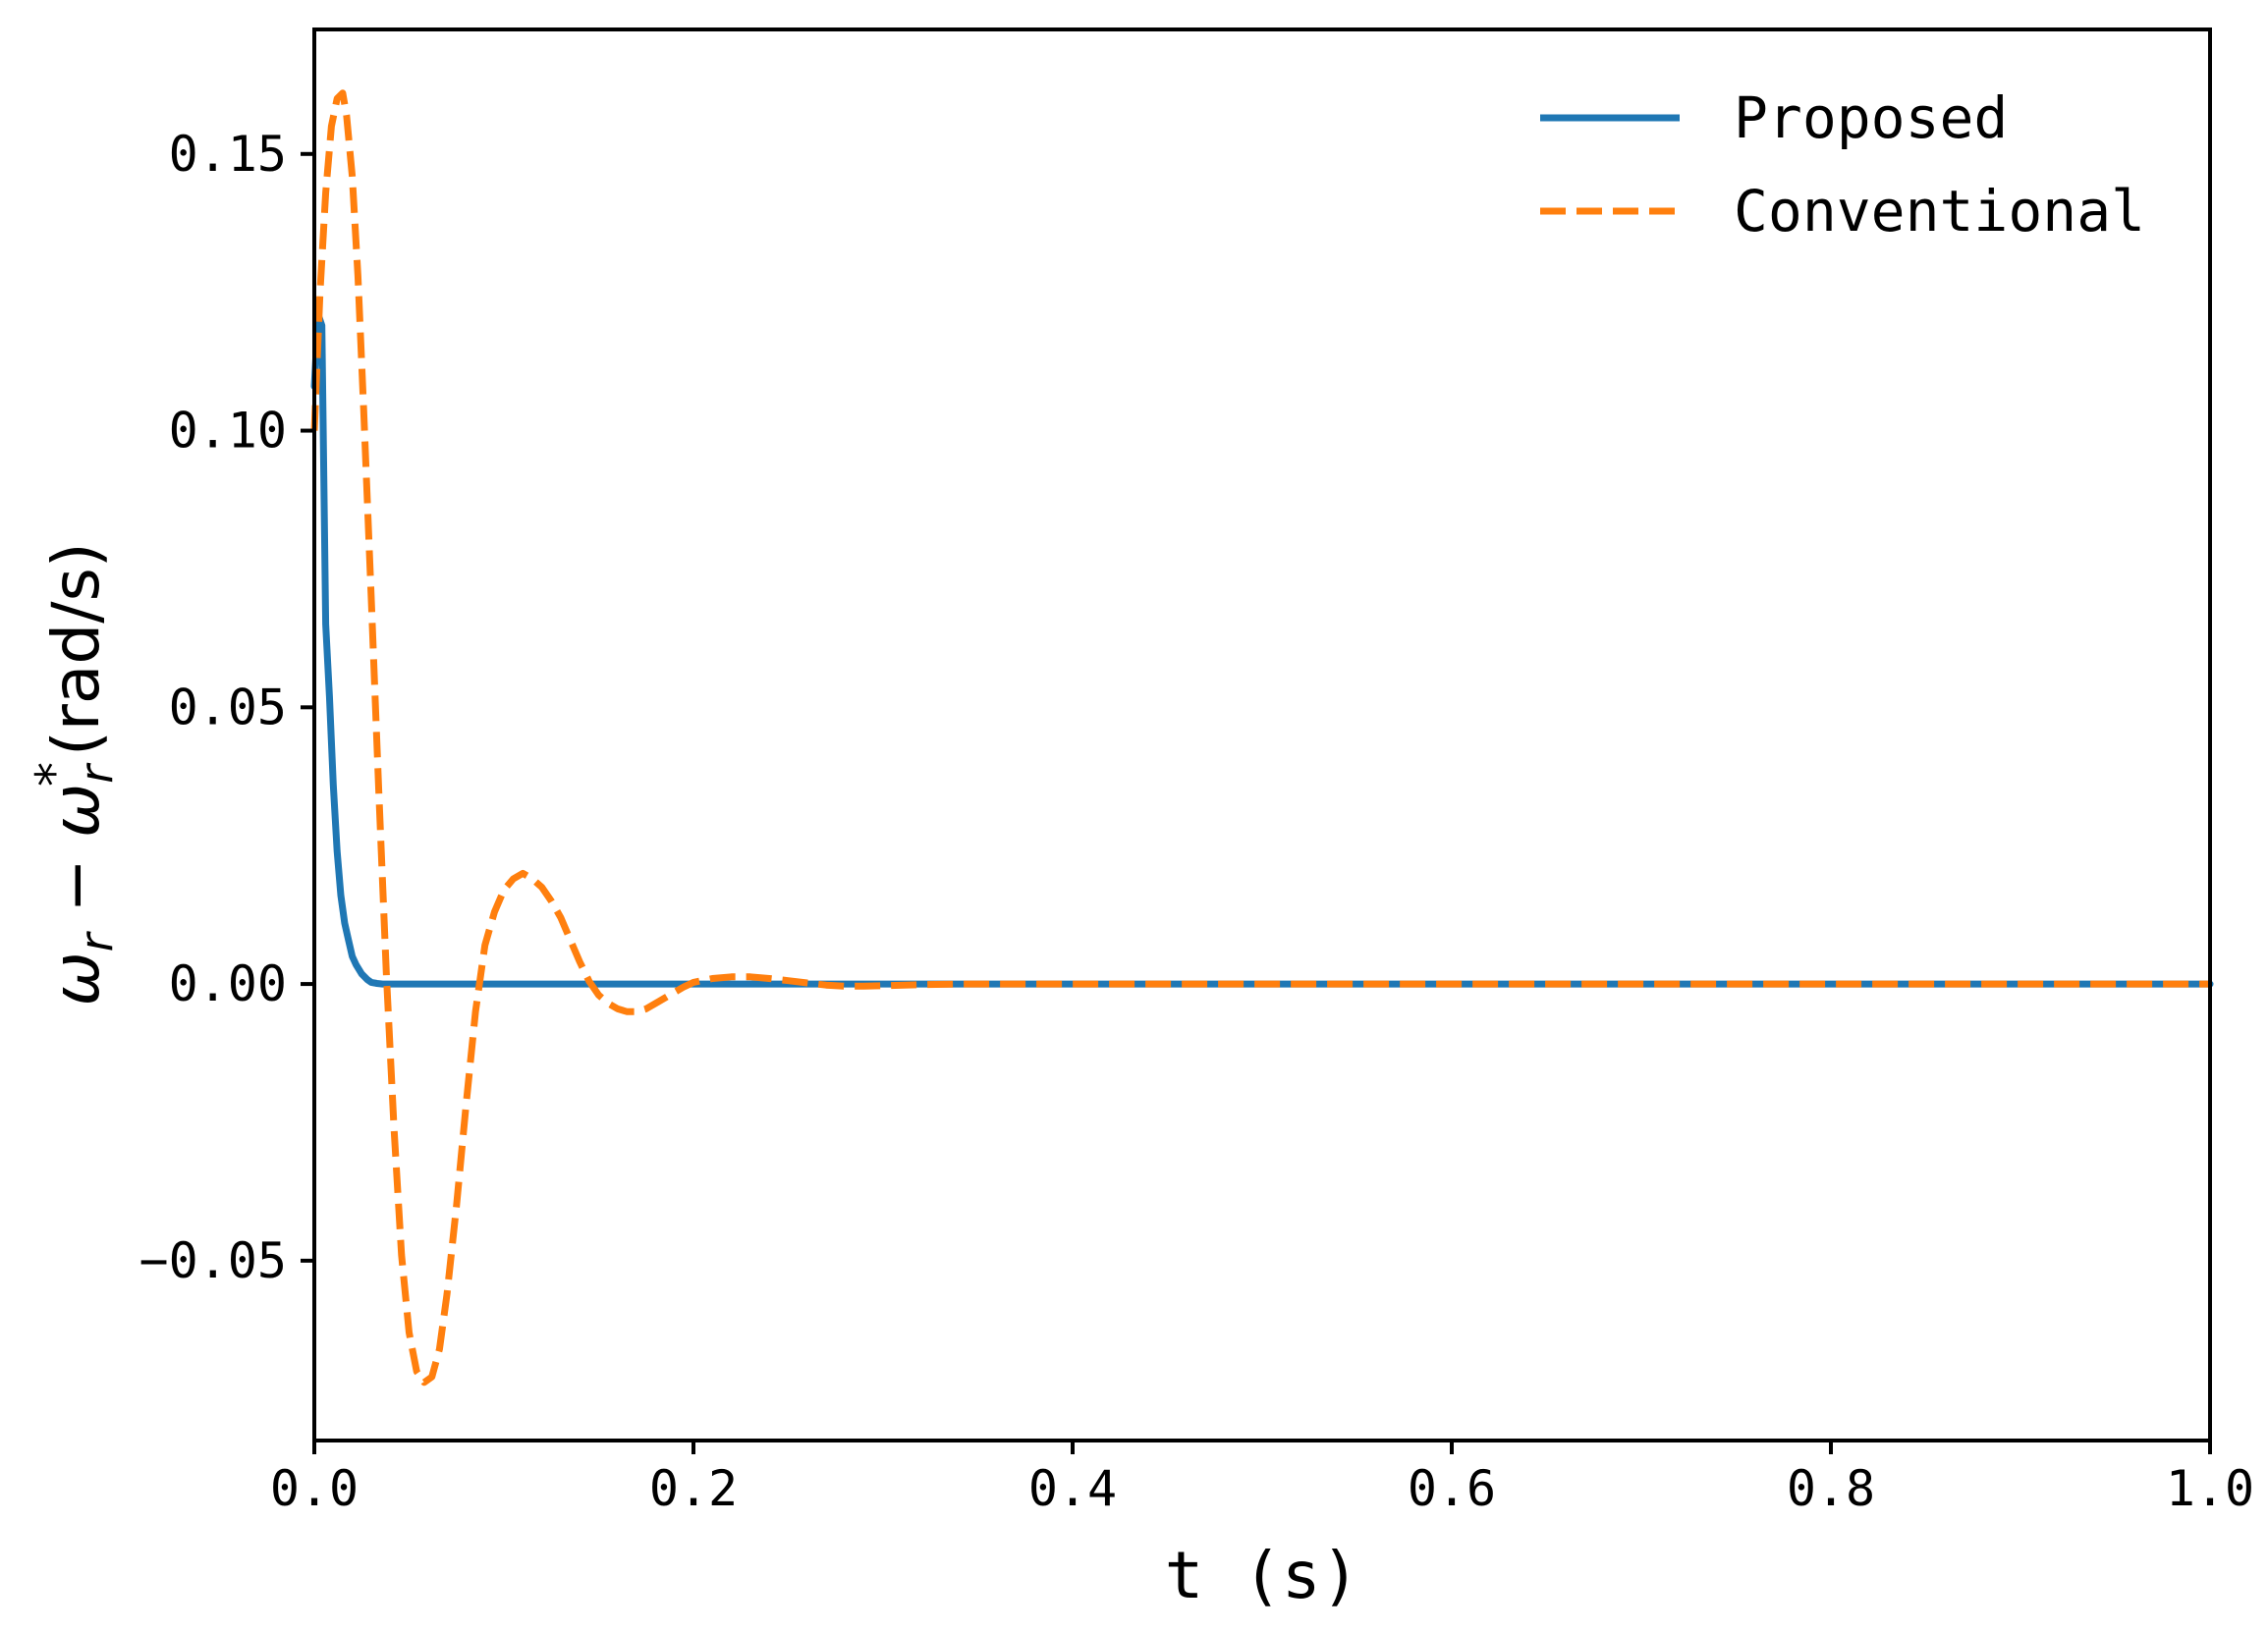 The width and height of the screenshot is (2268, 1632). Describe the element at coordinates (693, 1488) in the screenshot. I see `x-tick-label: 0.2` at that location.